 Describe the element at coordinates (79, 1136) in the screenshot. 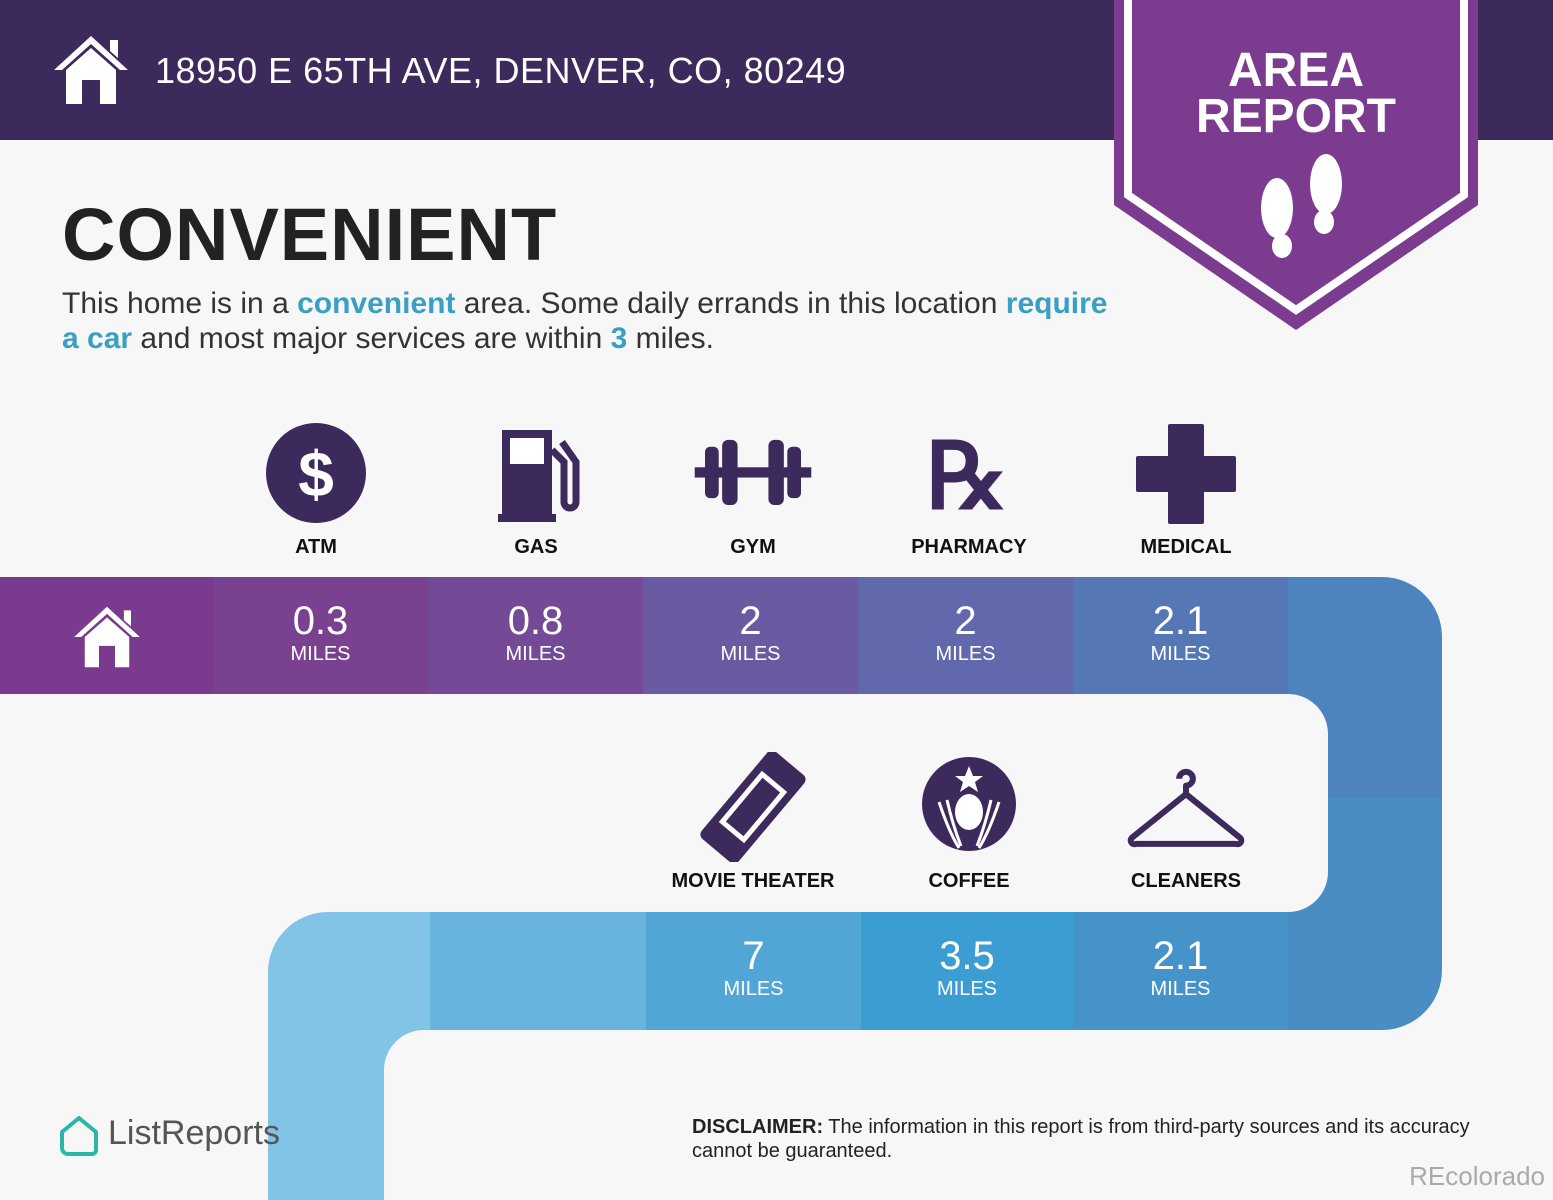

I see `listreports-logo-icon` at that location.